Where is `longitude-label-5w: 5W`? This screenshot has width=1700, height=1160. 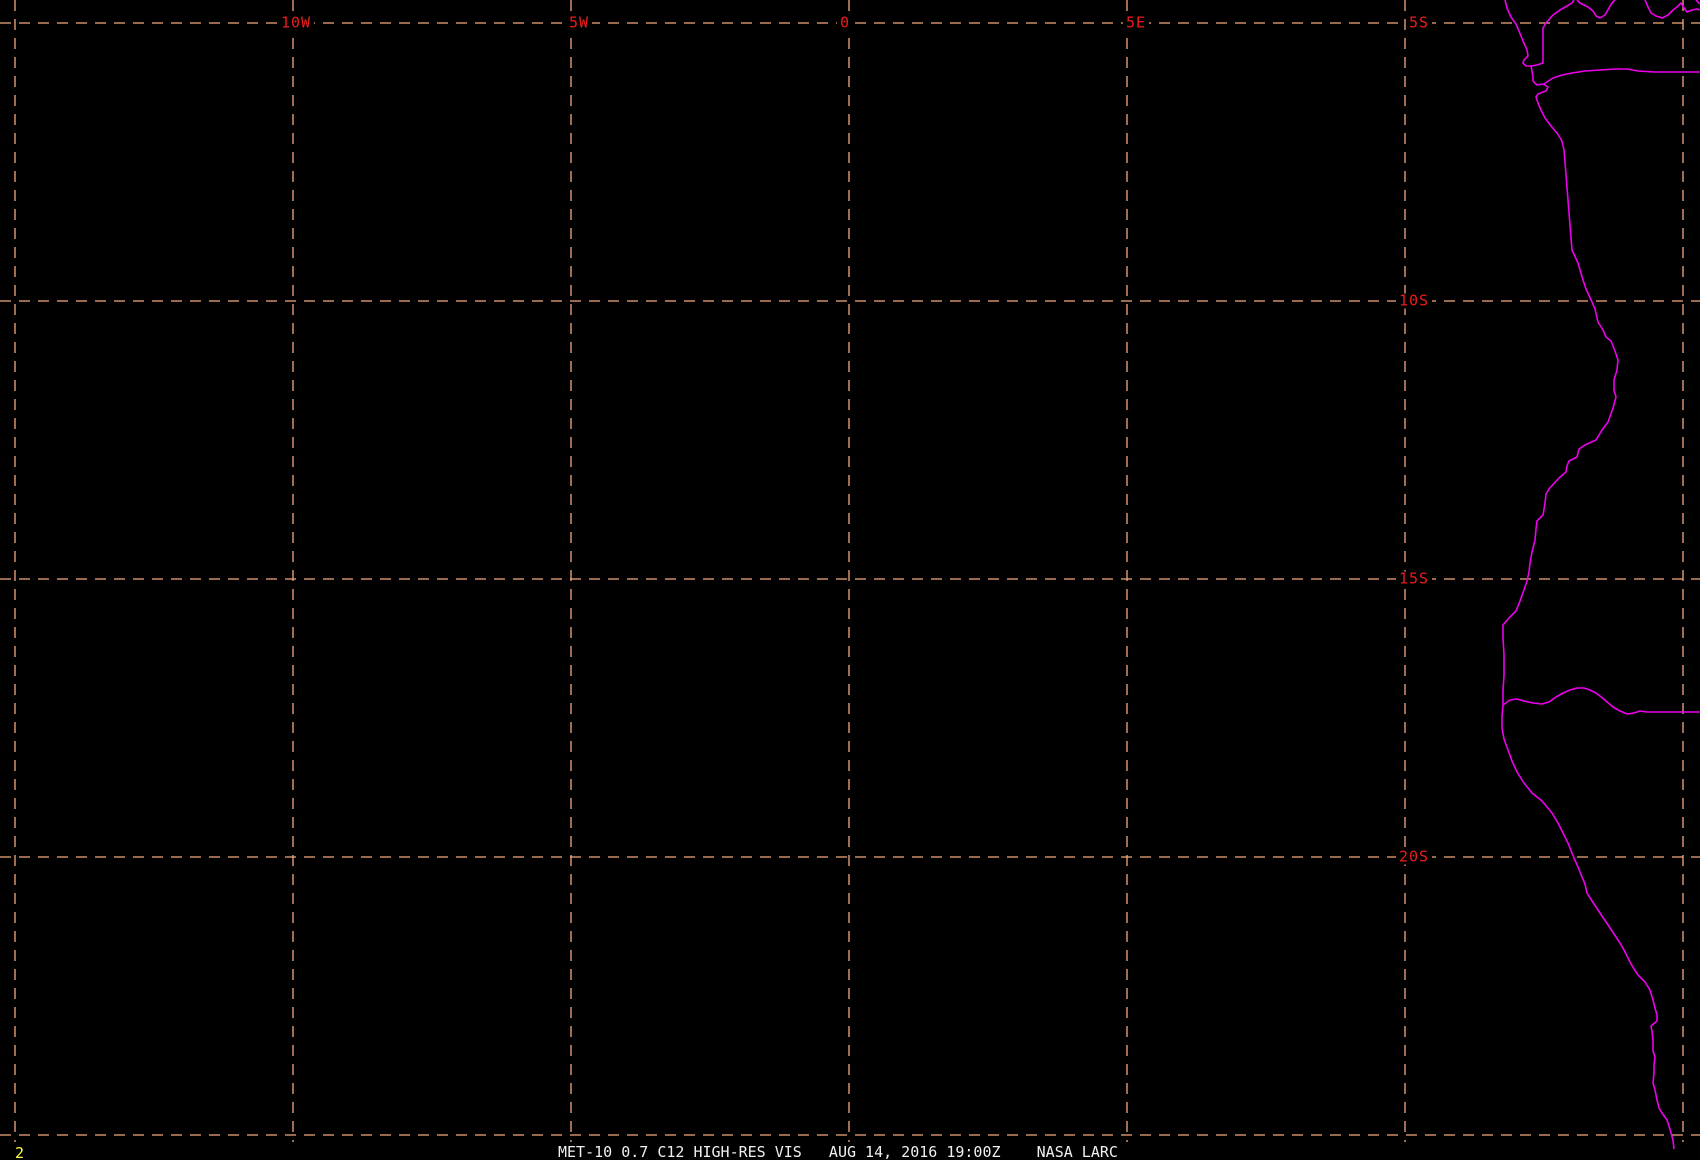
longitude-label-5w: 5W is located at coordinates (579, 23).